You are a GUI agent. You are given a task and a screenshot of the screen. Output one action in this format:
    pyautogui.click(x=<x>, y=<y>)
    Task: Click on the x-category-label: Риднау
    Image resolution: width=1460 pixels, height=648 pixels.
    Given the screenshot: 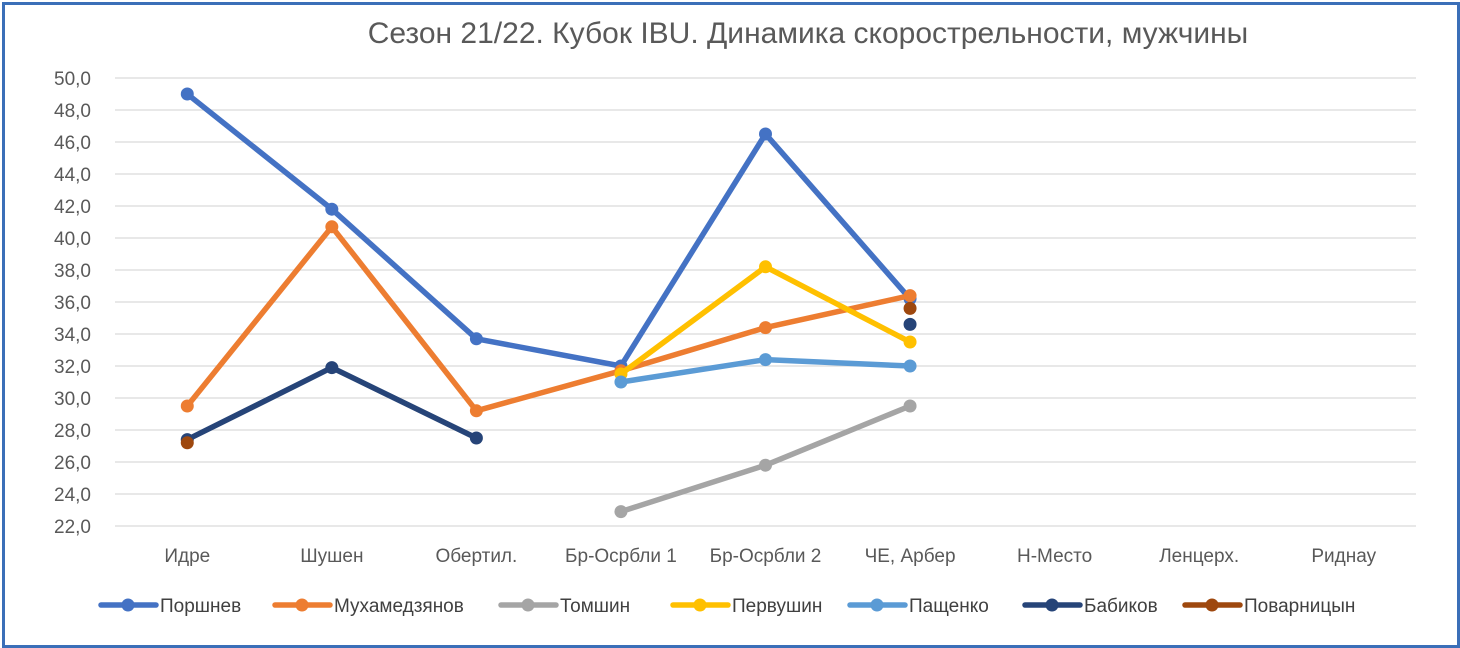 What is the action you would take?
    pyautogui.click(x=1343, y=556)
    